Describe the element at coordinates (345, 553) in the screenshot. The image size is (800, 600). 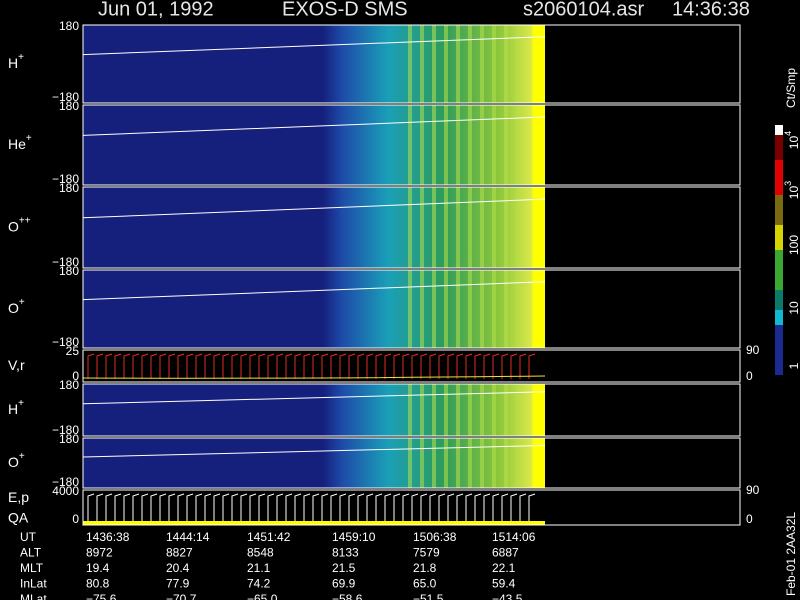
I see `footer-value: 8133` at that location.